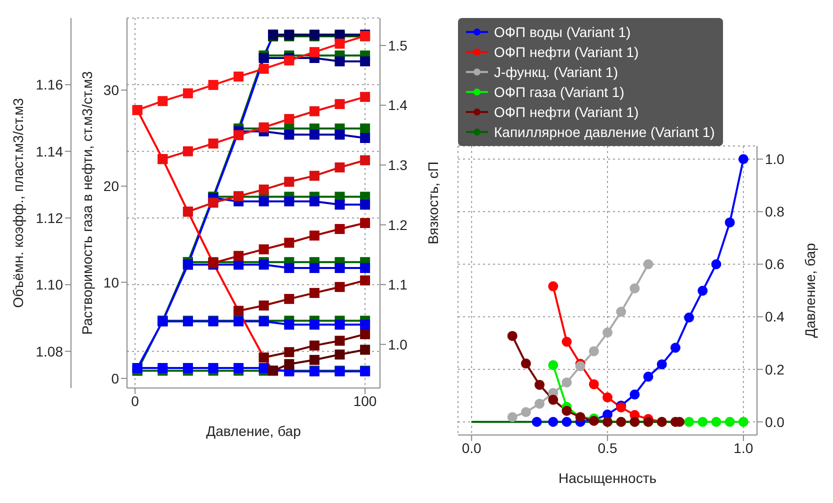 Image resolution: width=833 pixels, height=503 pixels. I want to click on y2-tick-label: 30, so click(111, 90).